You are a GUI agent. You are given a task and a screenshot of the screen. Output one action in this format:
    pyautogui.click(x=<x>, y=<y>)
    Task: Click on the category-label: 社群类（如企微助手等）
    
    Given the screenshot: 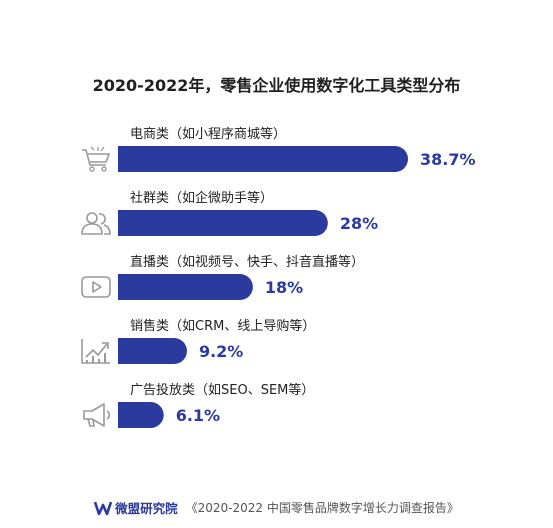 What is the action you would take?
    pyautogui.click(x=201, y=198)
    